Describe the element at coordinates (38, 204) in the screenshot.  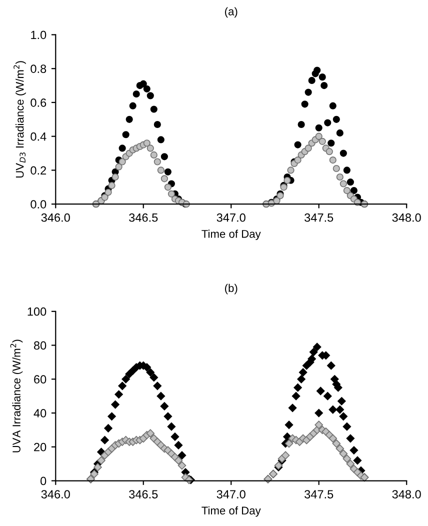
I see `y-tick-label: 0.0` at that location.